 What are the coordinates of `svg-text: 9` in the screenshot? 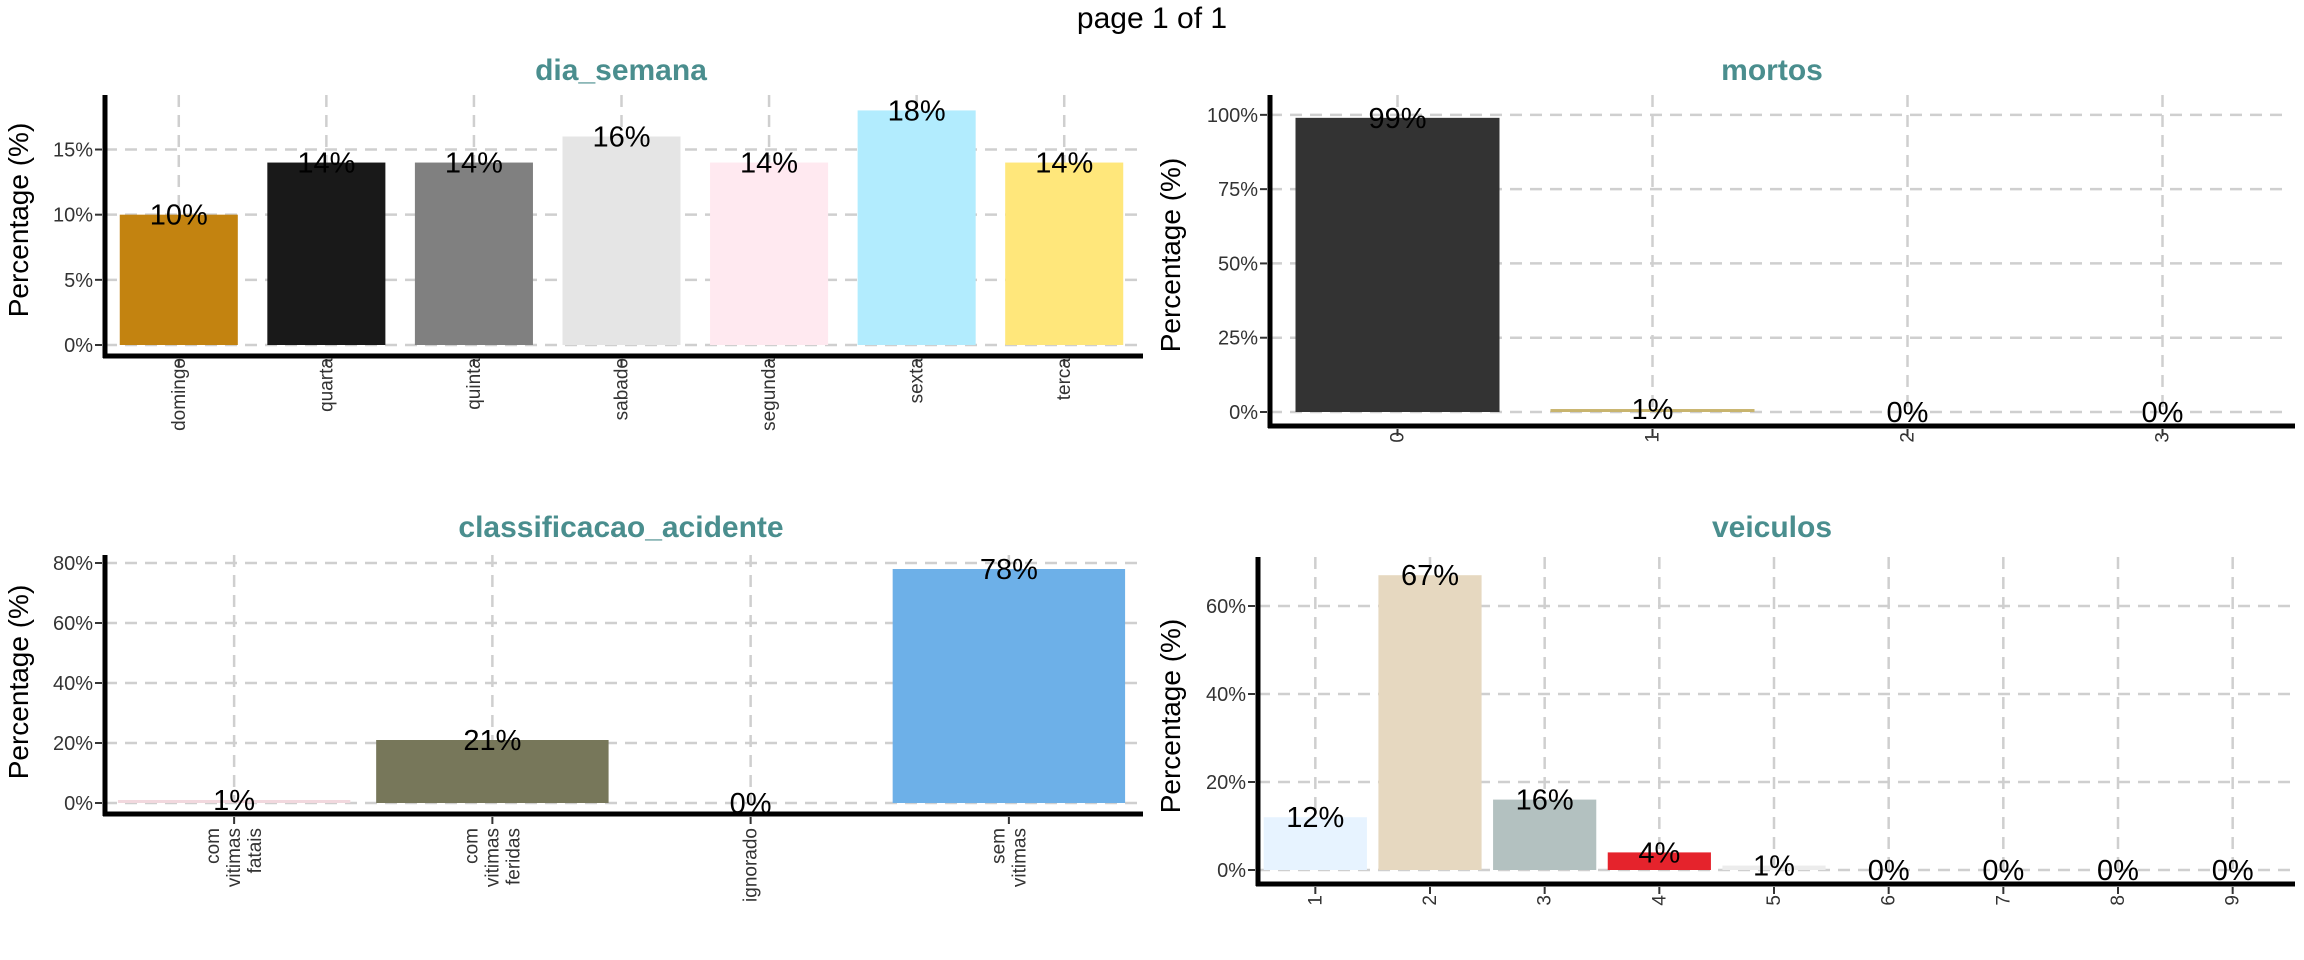 It's located at (2233, 900).